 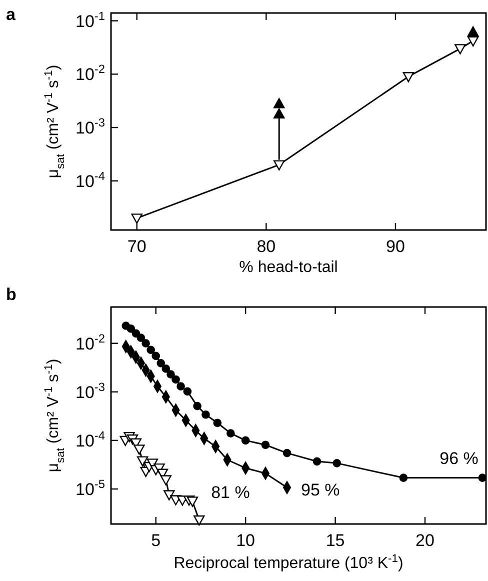 I want to click on chart-title: a, so click(x=11, y=14).